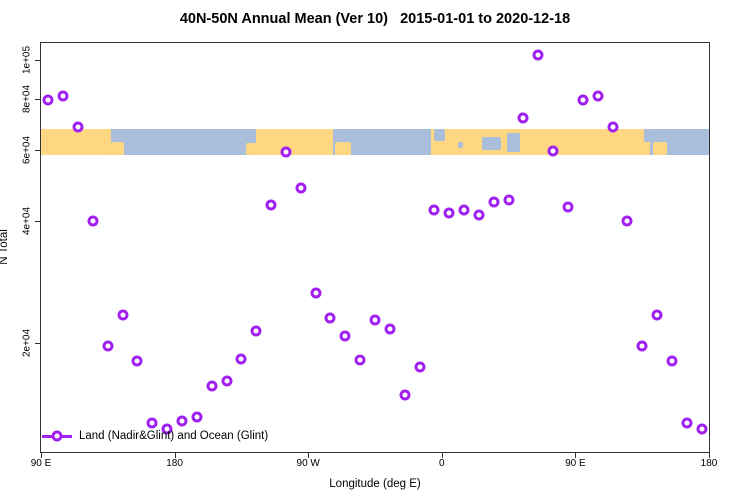 The image size is (750, 500). I want to click on legend-open-circle-icon, so click(57, 436).